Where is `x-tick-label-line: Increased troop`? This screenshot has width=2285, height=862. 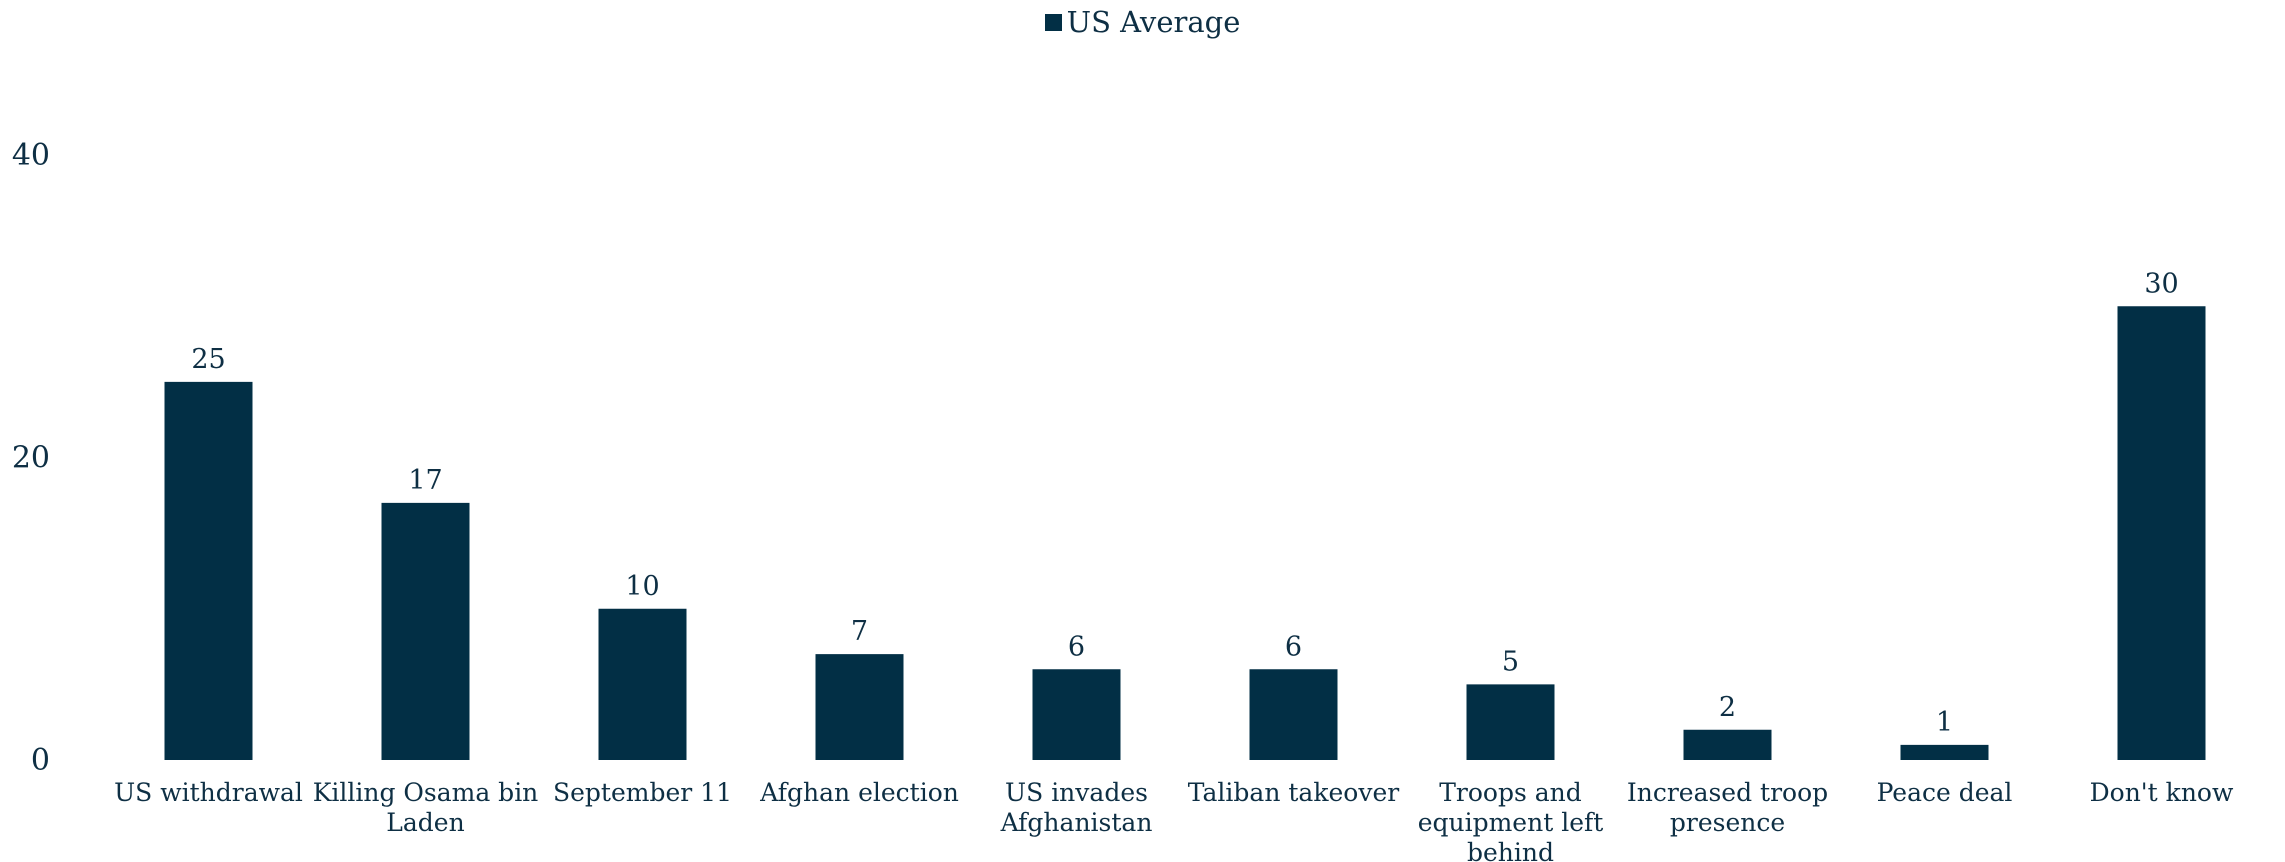
x-tick-label-line: Increased troop is located at coordinates (1727, 792).